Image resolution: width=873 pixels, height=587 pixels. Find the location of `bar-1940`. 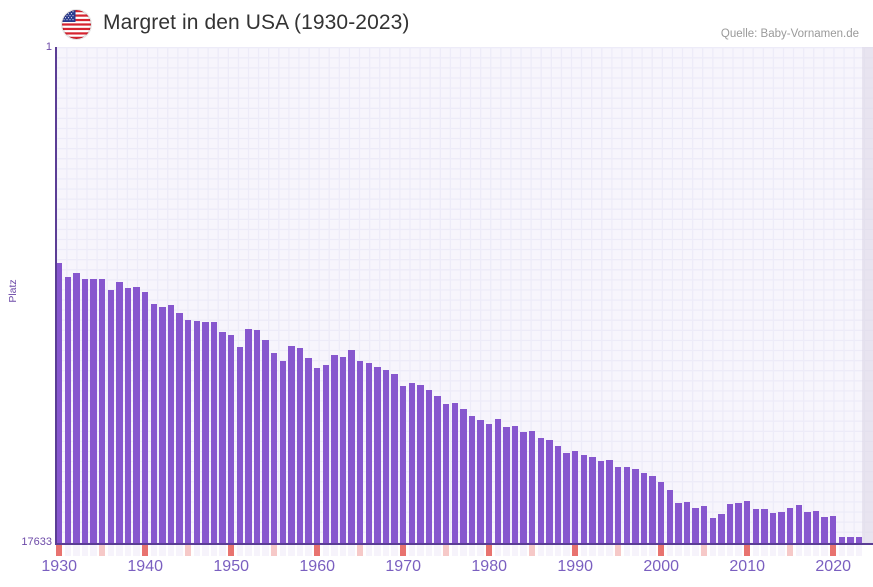

bar-1940 is located at coordinates (145, 417).